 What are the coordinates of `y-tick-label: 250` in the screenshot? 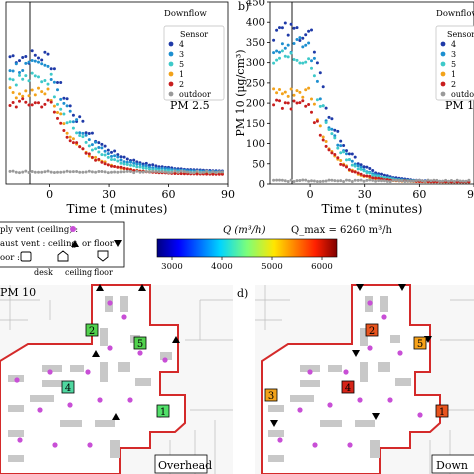 It's located at (255, 83).